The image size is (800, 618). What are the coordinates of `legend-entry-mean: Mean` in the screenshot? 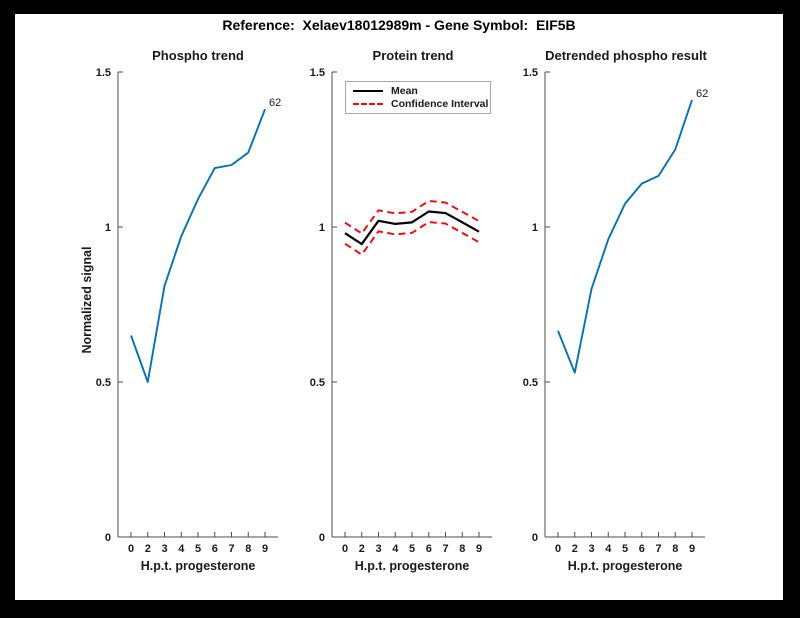 It's located at (418, 90).